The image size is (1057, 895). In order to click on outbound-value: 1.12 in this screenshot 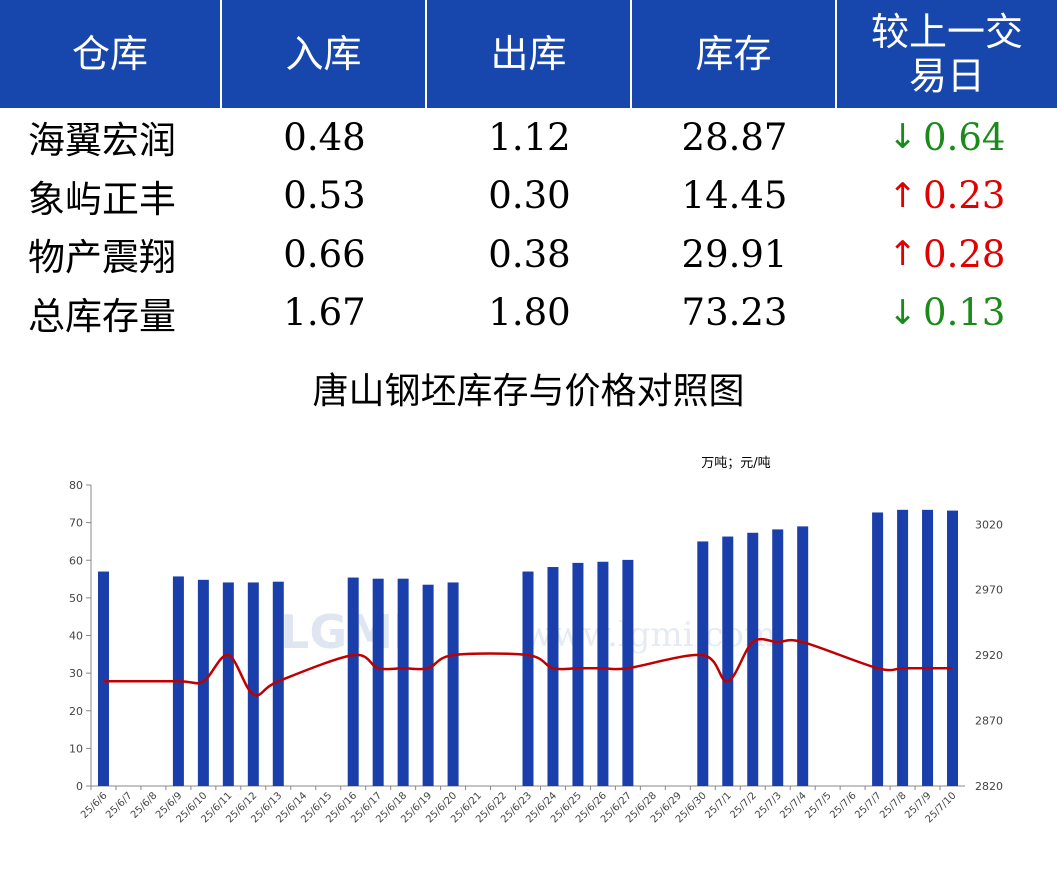, I will do `click(529, 137)`.